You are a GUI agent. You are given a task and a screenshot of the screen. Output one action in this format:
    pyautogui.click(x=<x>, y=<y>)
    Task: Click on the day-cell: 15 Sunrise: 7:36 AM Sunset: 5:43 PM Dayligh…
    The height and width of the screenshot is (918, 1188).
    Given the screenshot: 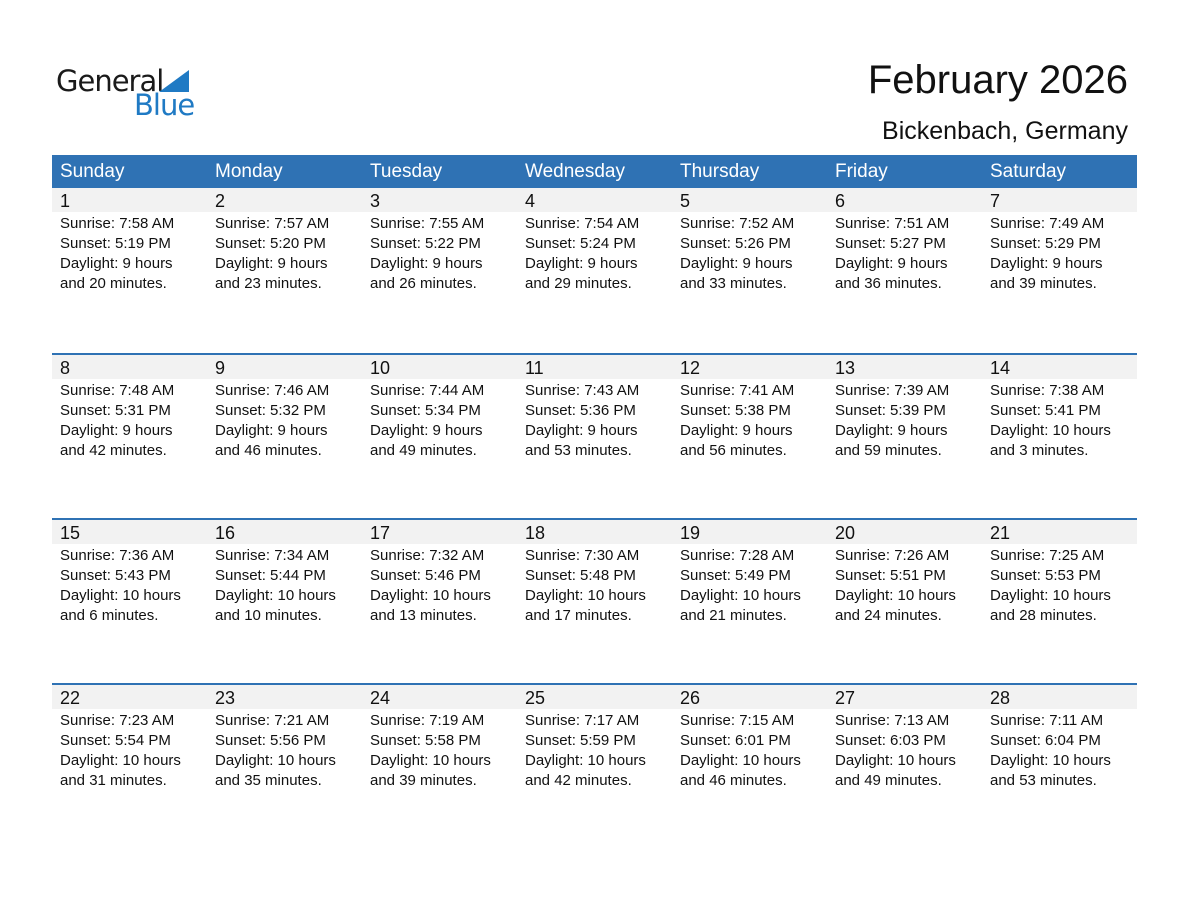 What is the action you would take?
    pyautogui.click(x=129, y=601)
    